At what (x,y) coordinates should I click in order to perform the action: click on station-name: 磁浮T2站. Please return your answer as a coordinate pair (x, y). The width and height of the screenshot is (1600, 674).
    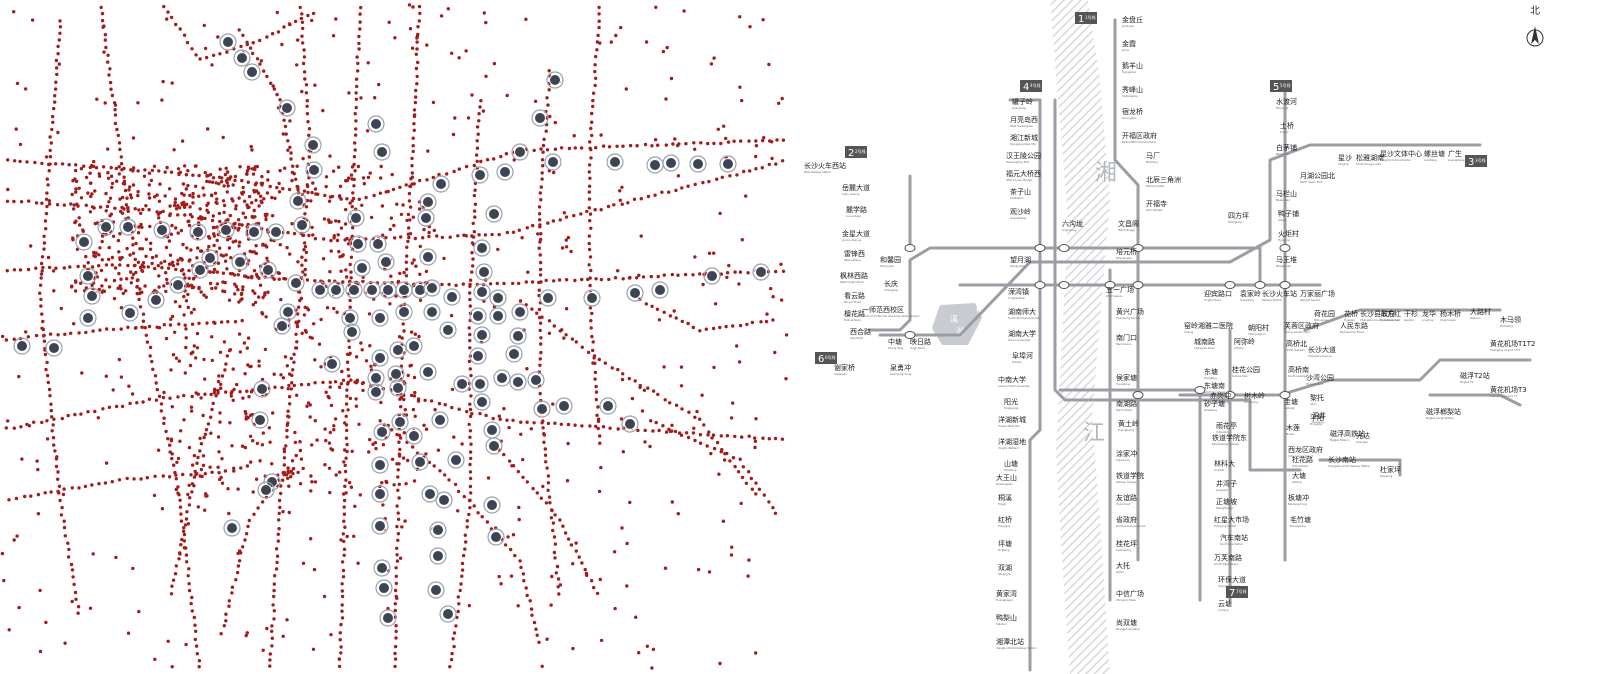
    Looking at the image, I should click on (1475, 375).